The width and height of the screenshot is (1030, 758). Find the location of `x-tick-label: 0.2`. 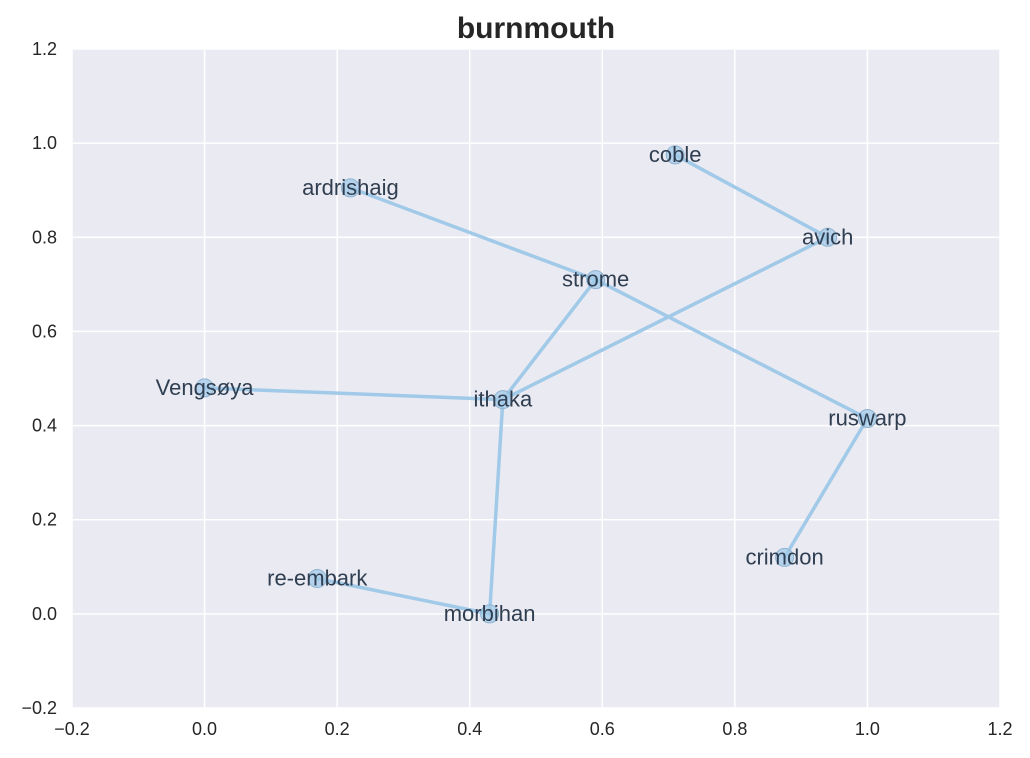

x-tick-label: 0.2 is located at coordinates (337, 729).